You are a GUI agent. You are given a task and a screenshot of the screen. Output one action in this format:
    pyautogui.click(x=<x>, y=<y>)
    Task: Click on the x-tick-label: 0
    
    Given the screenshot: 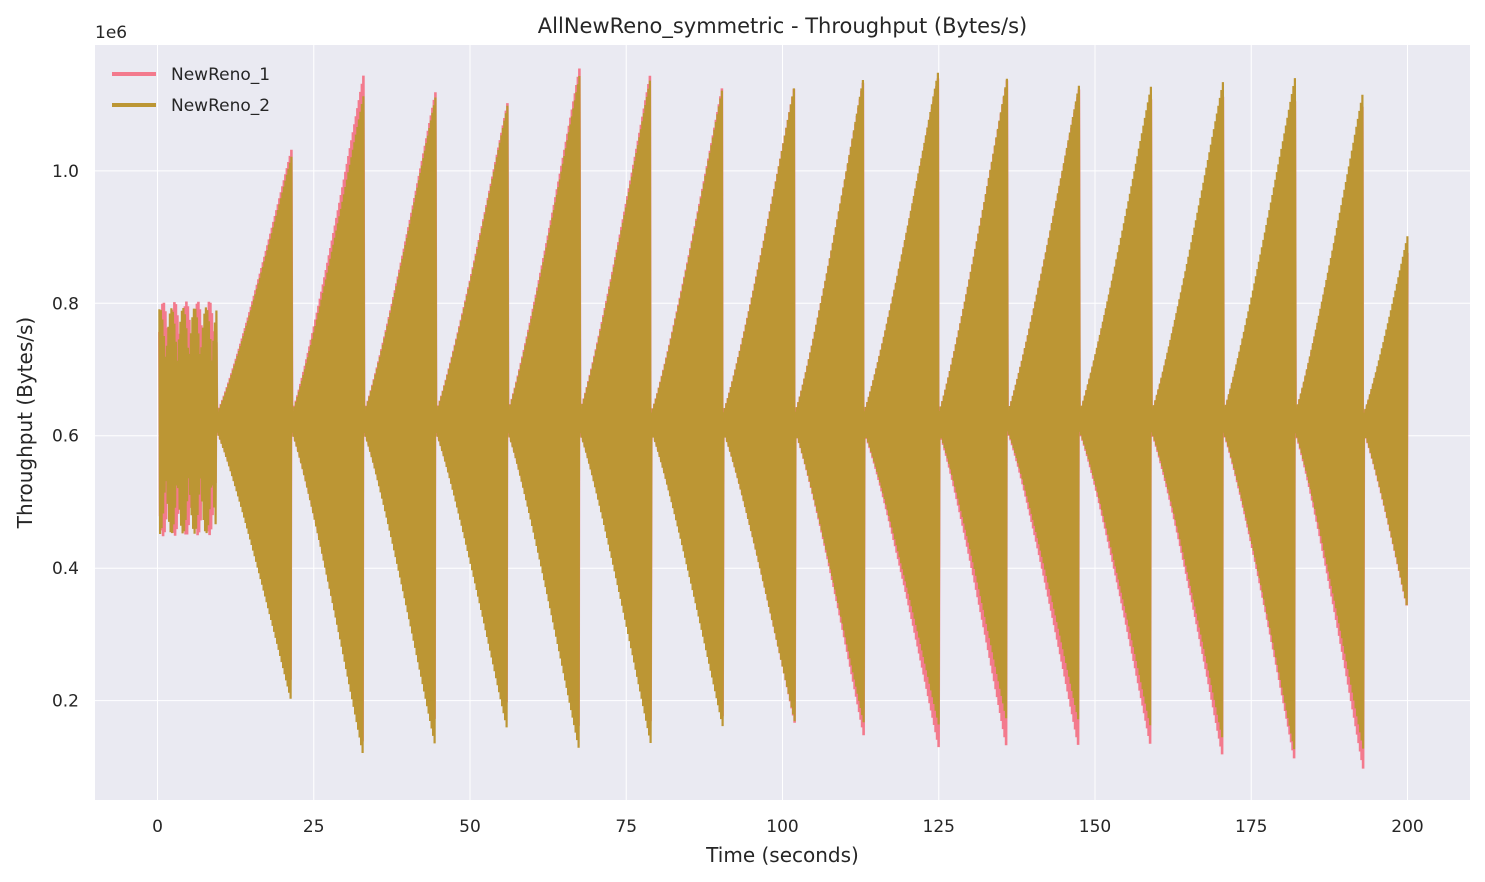 What is the action you would take?
    pyautogui.click(x=157, y=827)
    